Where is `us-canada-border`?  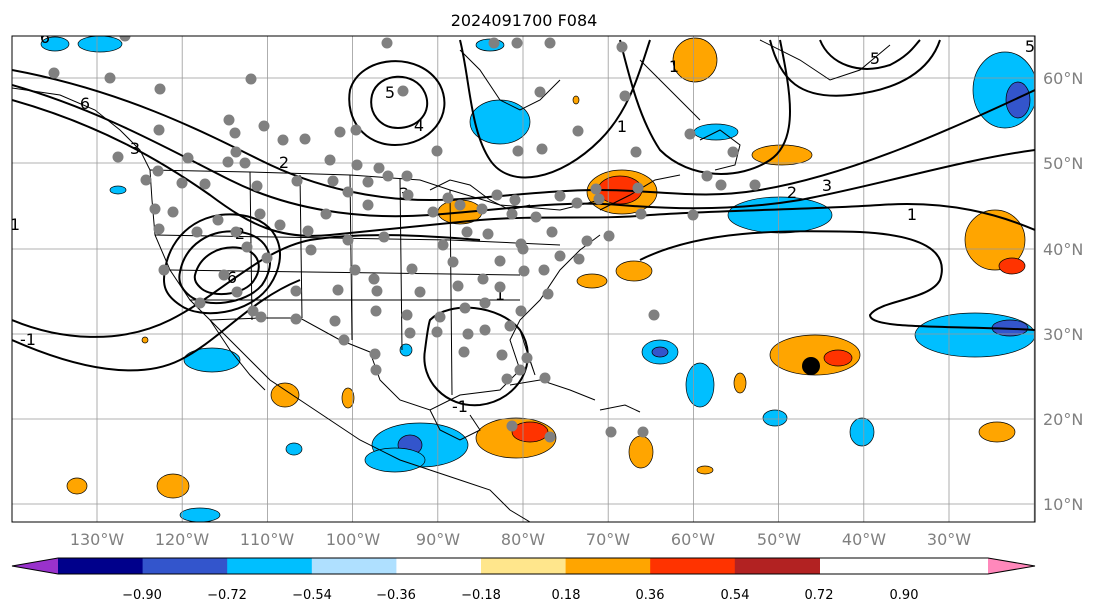
us-canada-border is located at coordinates (375, 190).